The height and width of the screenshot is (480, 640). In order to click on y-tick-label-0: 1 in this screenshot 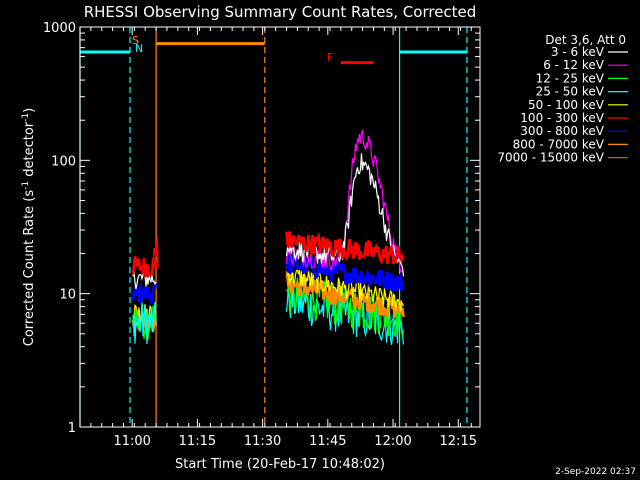, I will do `click(72, 428)`.